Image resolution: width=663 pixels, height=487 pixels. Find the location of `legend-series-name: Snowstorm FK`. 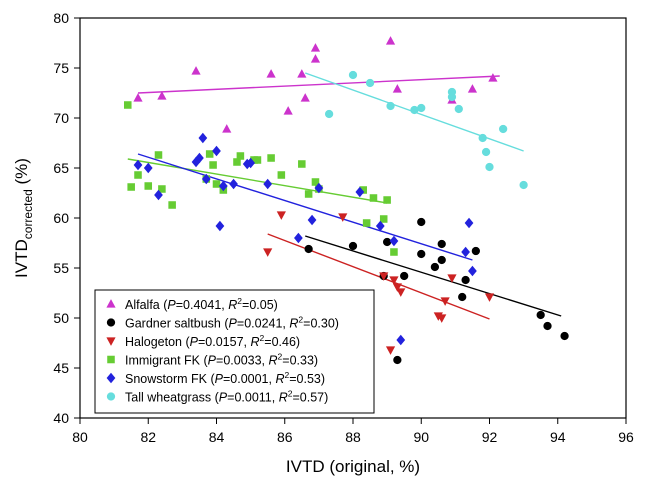

legend-series-name: Snowstorm FK is located at coordinates (166, 379).